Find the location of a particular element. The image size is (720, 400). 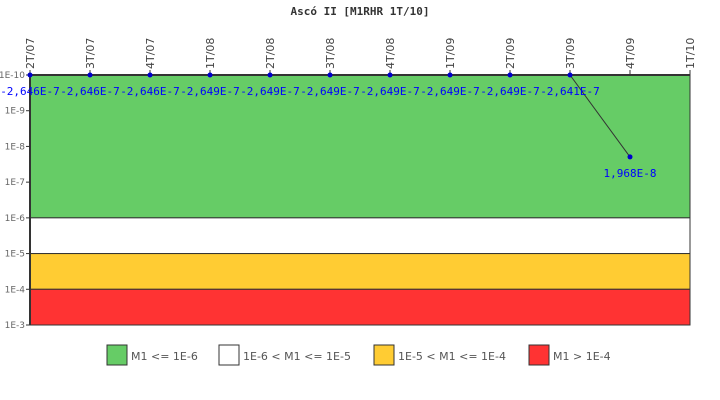

legend-label: 1E-5 < M1 <= 1E-4 is located at coordinates (452, 356).